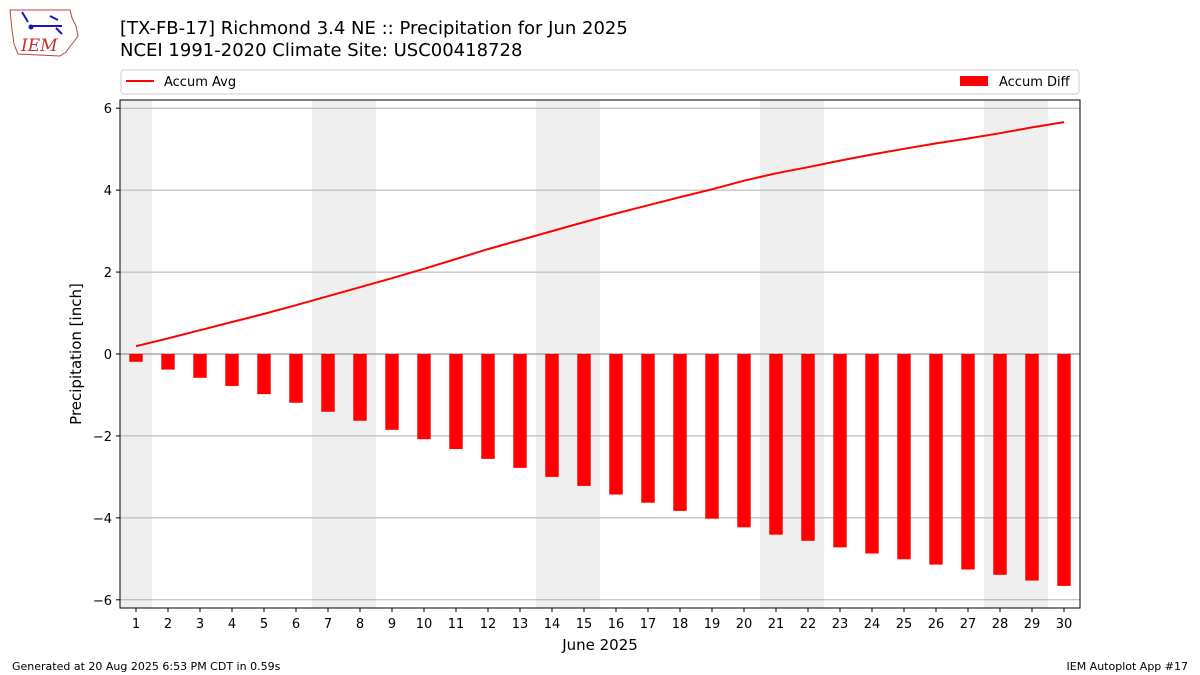 The height and width of the screenshot is (675, 1200). What do you see at coordinates (200, 82) in the screenshot?
I see `legend-accum-avg-label: Accum Avg` at bounding box center [200, 82].